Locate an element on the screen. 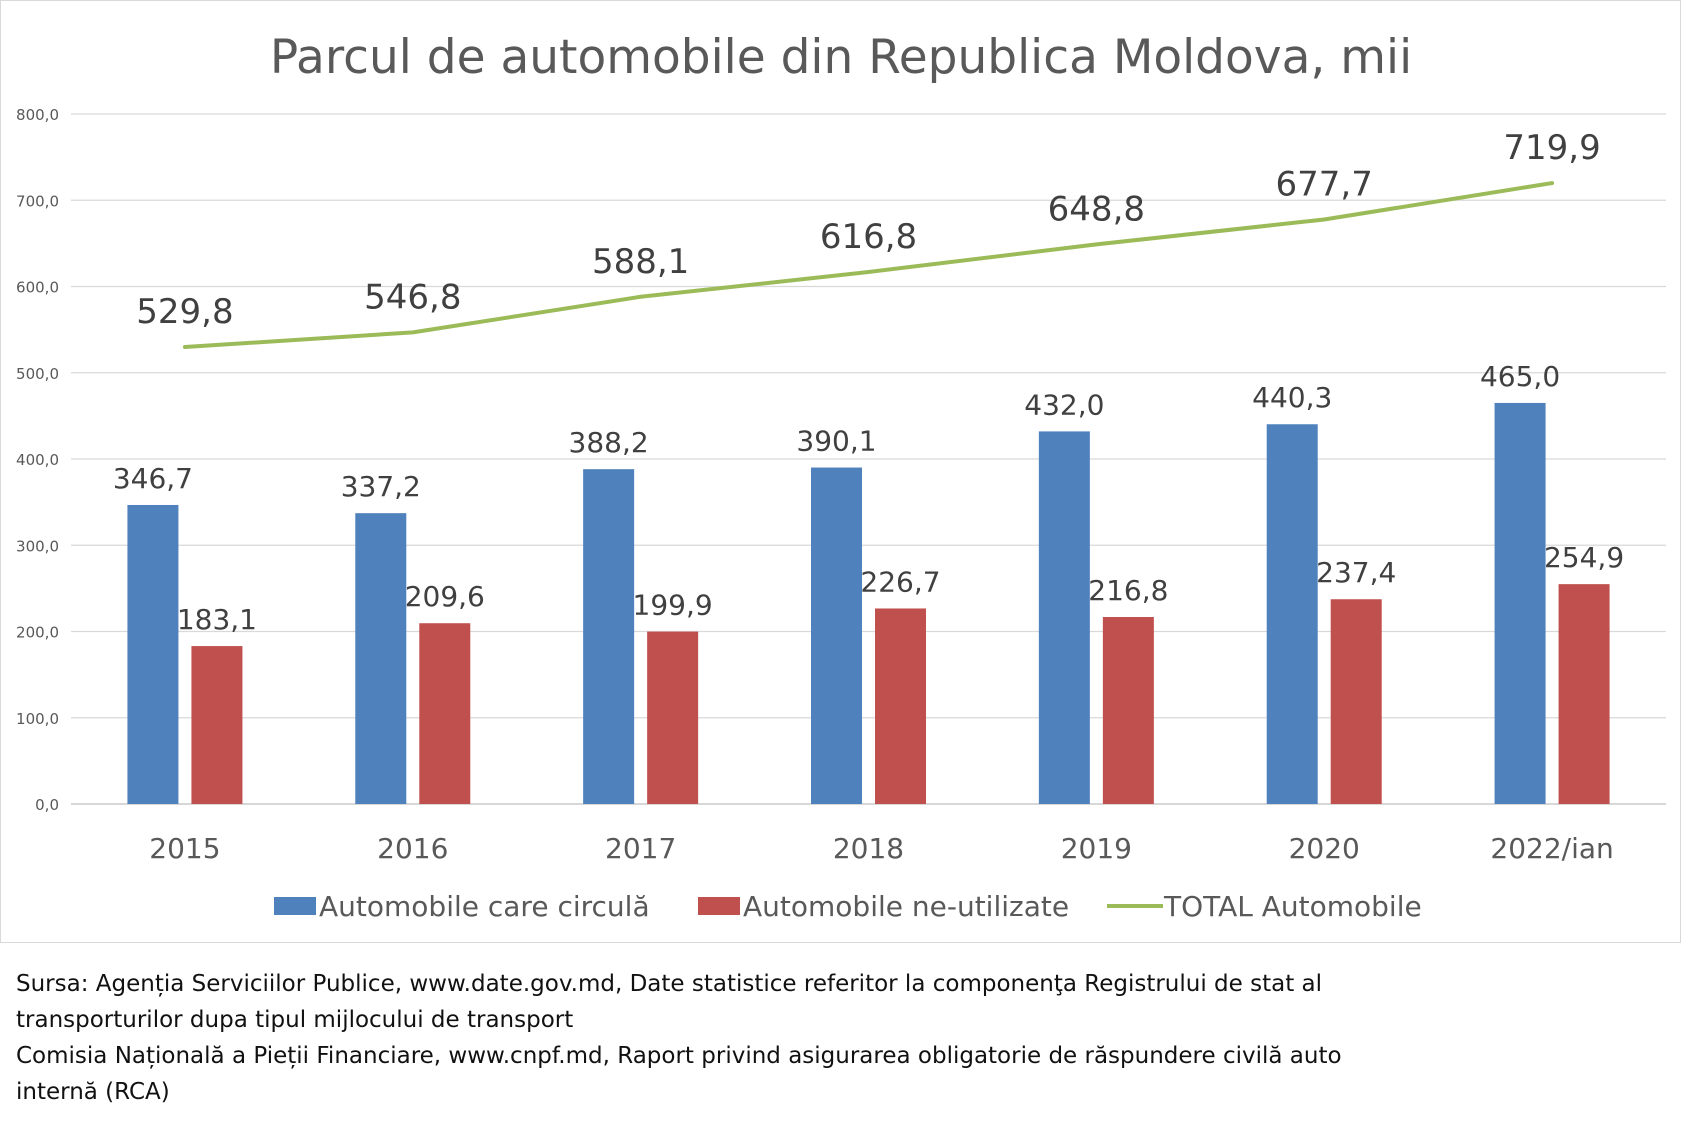 Image resolution: width=1683 pixels, height=1145 pixels. data-label: 465,0 is located at coordinates (1520, 376).